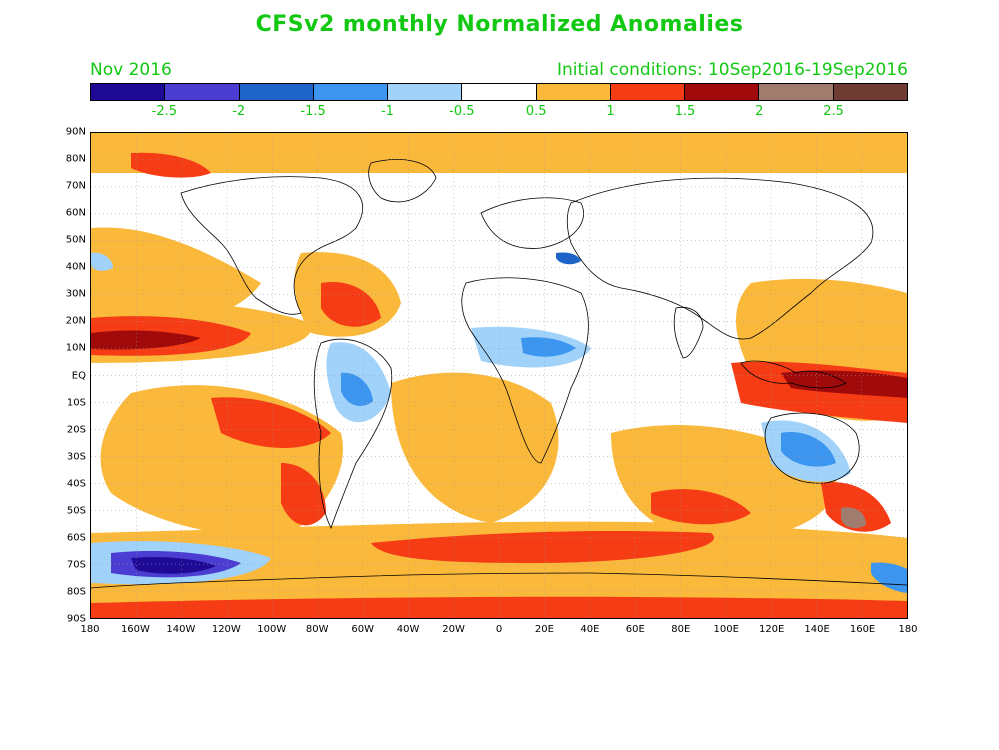 This screenshot has height=750, width=999. Describe the element at coordinates (75, 348) in the screenshot. I see `latitude-tick-label: 10N` at that location.